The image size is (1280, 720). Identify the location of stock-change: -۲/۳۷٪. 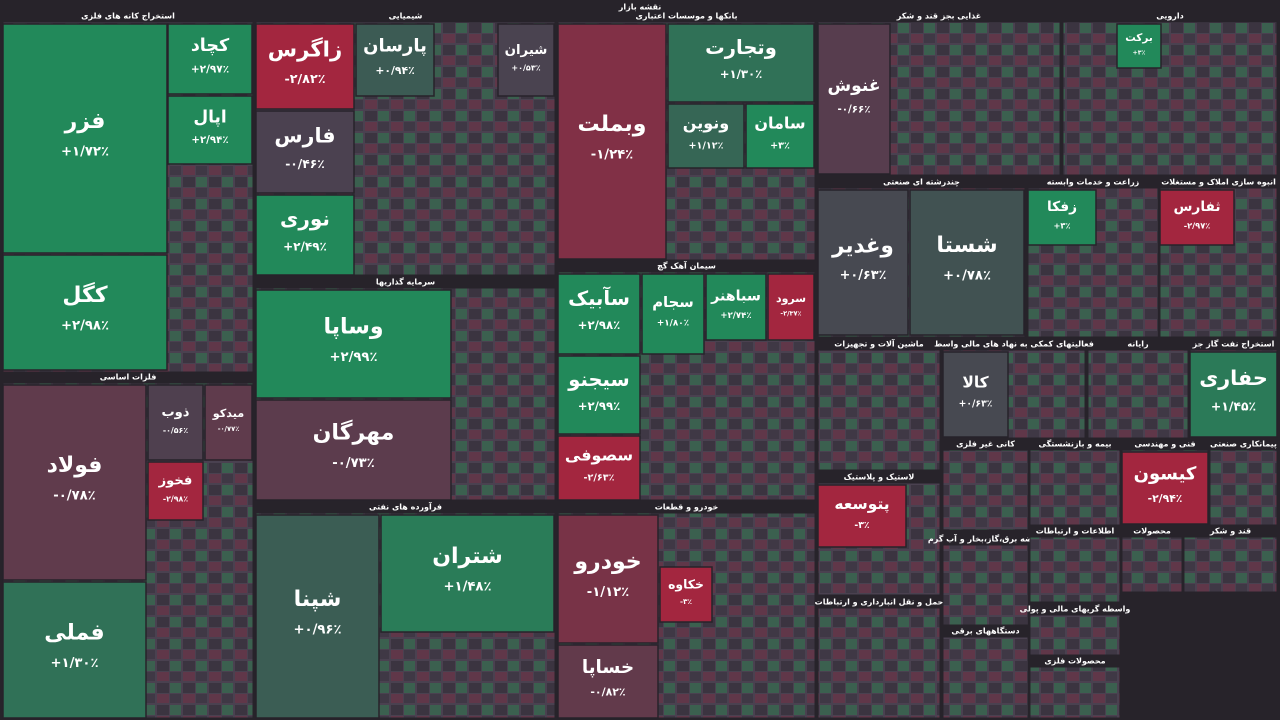
(790, 314).